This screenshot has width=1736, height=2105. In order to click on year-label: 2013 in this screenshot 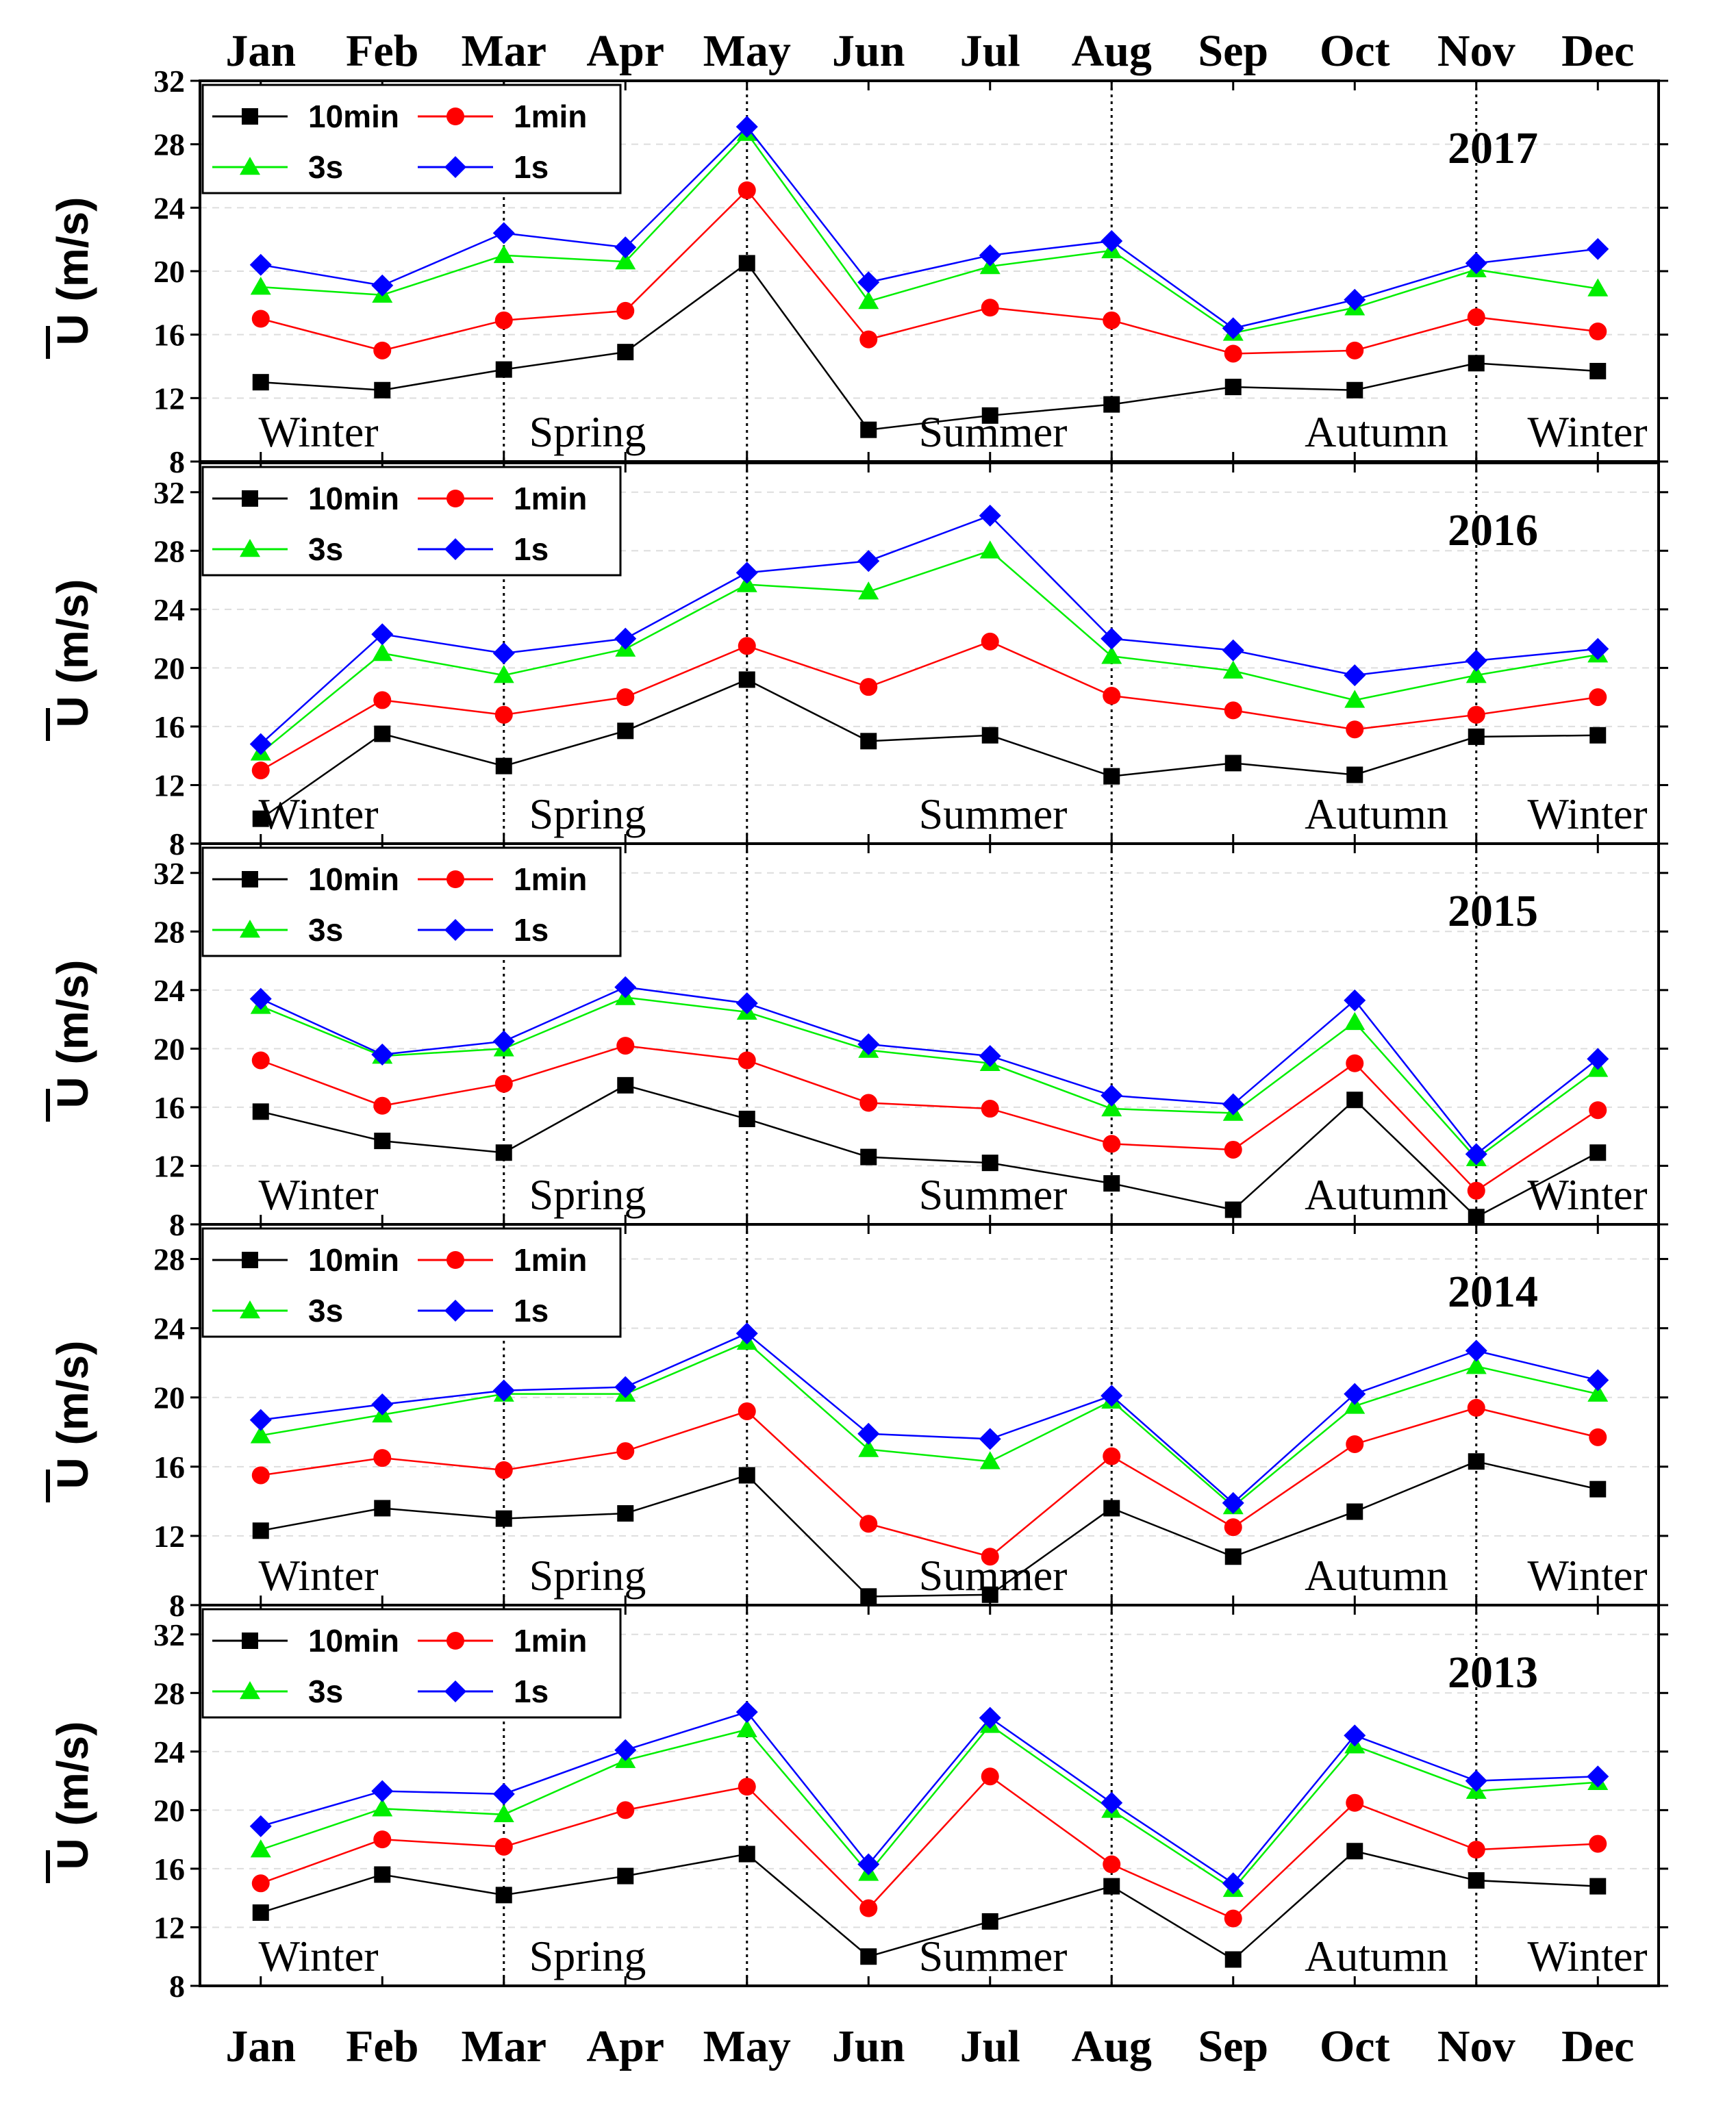, I will do `click(1493, 1673)`.